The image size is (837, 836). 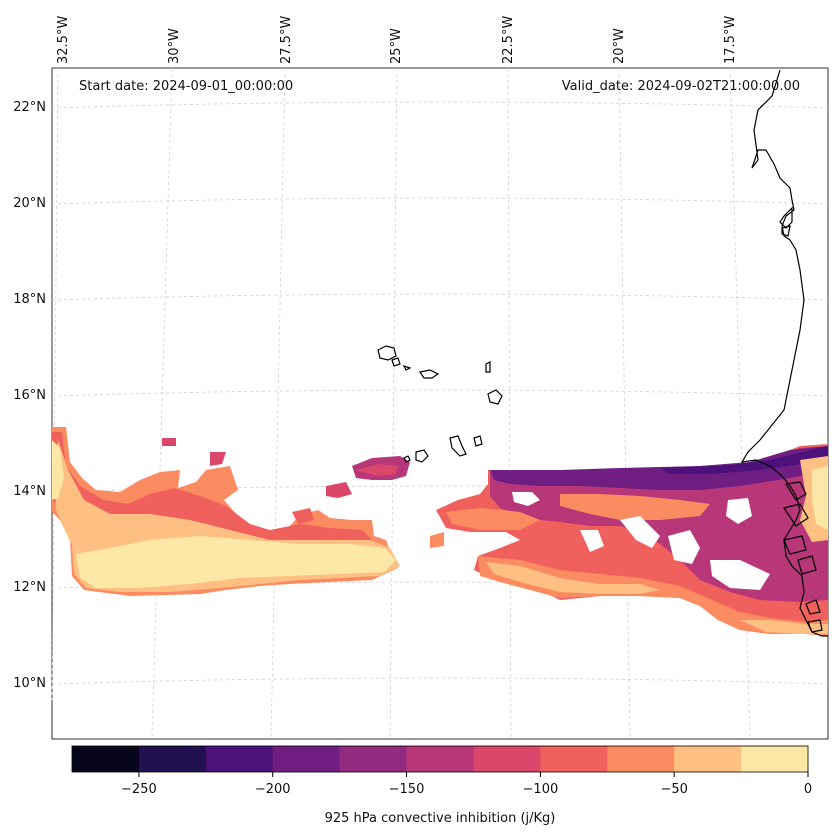 I want to click on colorbar-tick-minus200: −200, so click(x=273, y=789).